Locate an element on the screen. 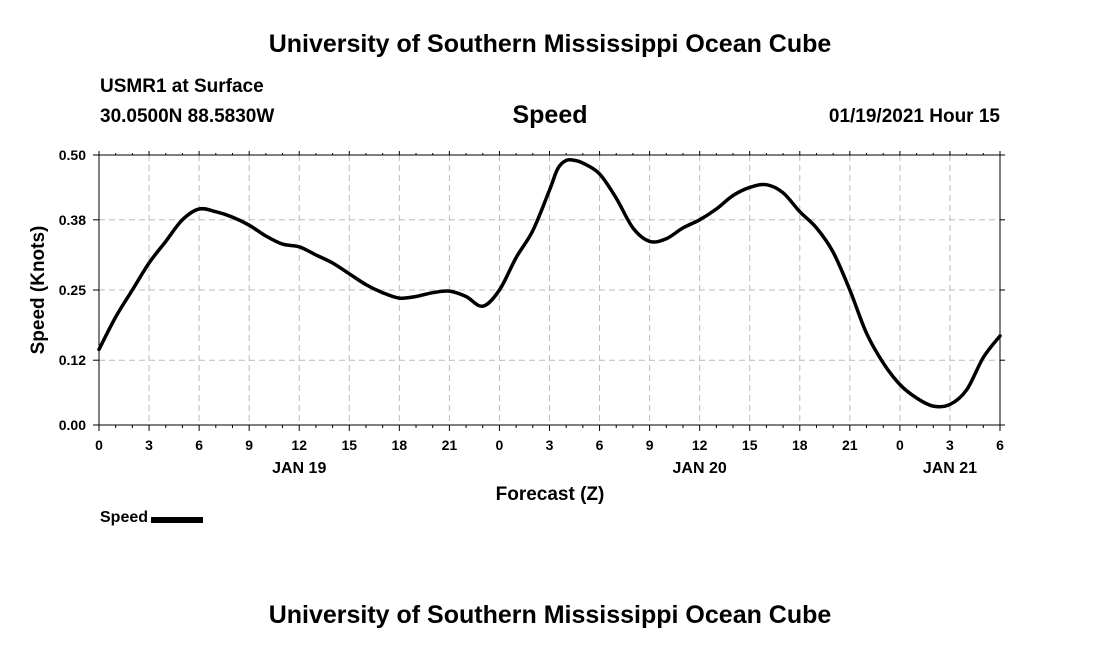  location-label: 30.0500N 88.5830W is located at coordinates (187, 116).